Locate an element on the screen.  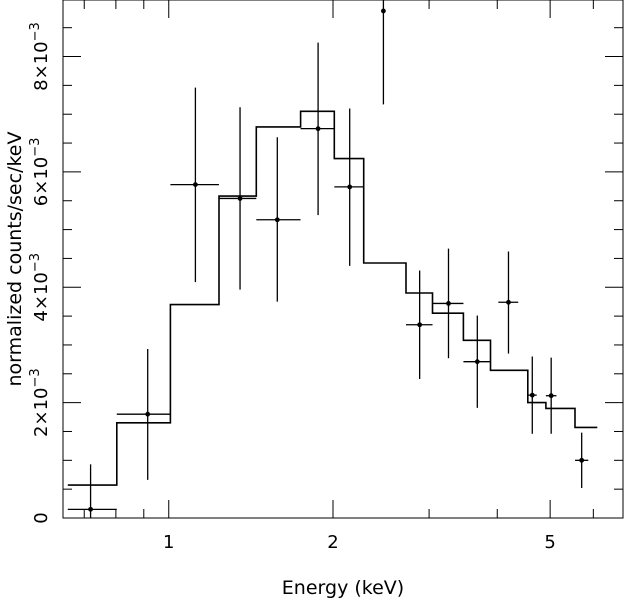
x-tick-label: 5 is located at coordinates (549, 542).